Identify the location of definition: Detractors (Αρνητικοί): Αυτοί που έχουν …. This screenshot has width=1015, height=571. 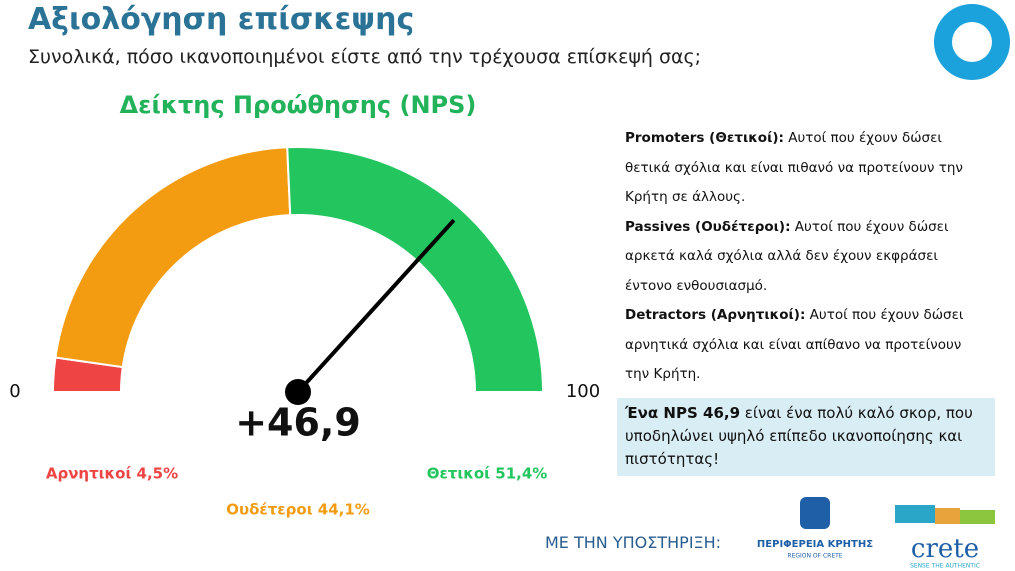
(800, 345).